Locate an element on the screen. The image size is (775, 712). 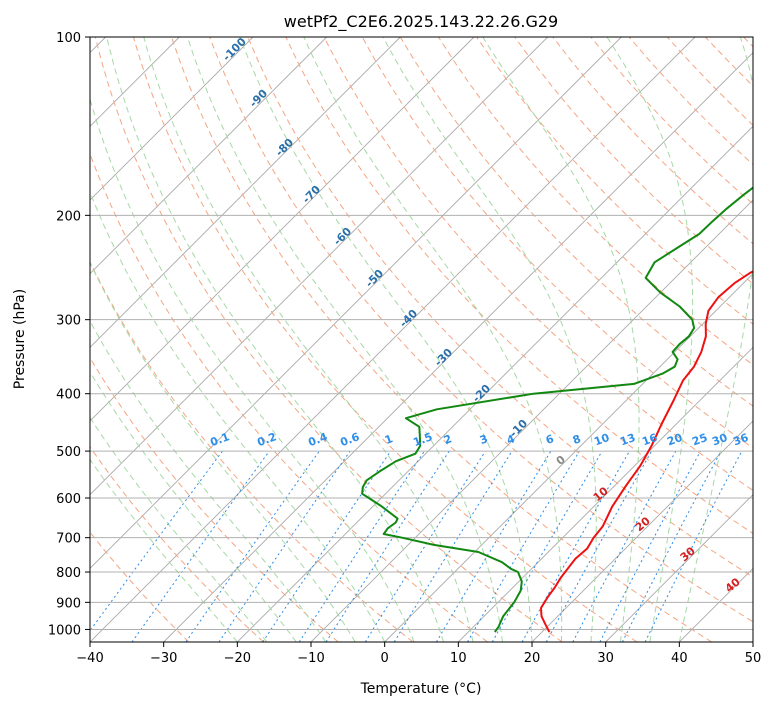
x-tick-label: 0 is located at coordinates (385, 658).